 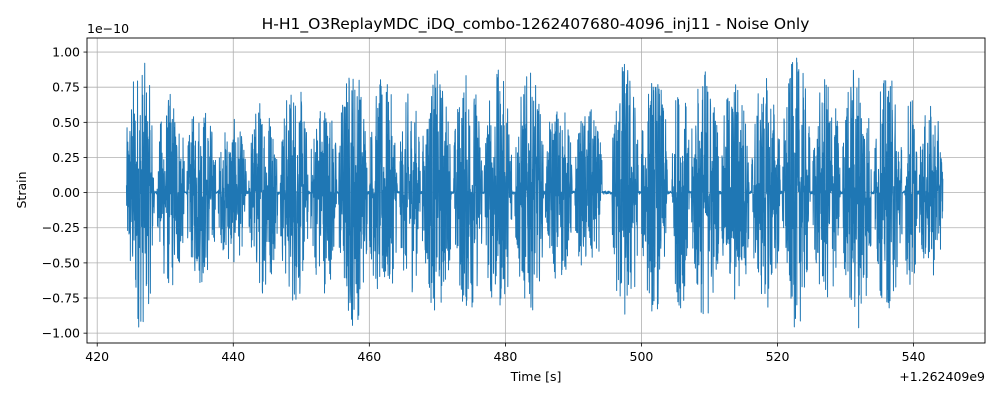 What do you see at coordinates (66, 87) in the screenshot?
I see `y-tick-label: 0.75` at bounding box center [66, 87].